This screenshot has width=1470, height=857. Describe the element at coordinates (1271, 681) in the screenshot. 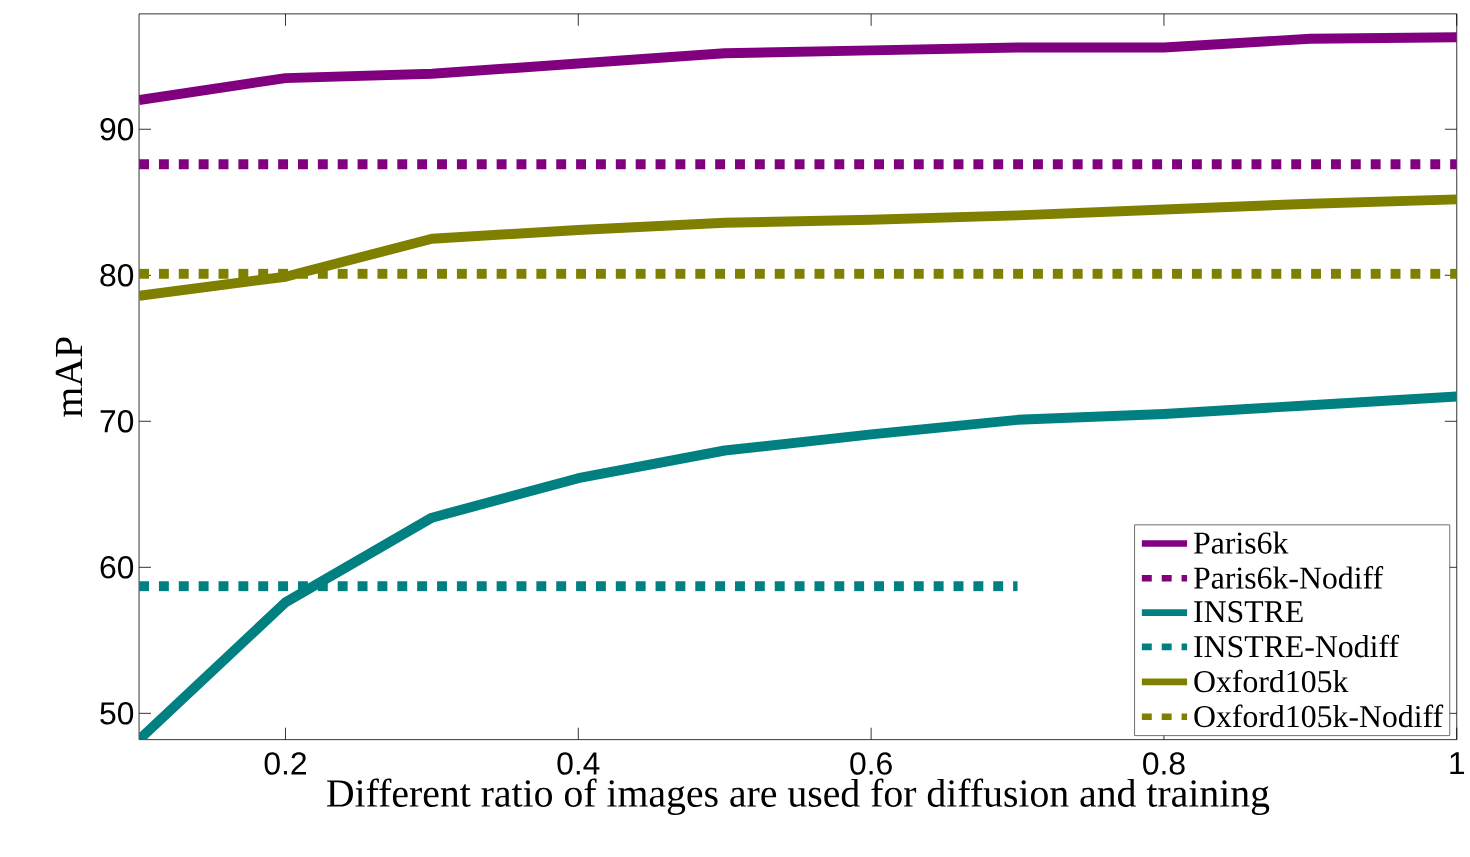

I see `legend-label: Oxford105k` at that location.